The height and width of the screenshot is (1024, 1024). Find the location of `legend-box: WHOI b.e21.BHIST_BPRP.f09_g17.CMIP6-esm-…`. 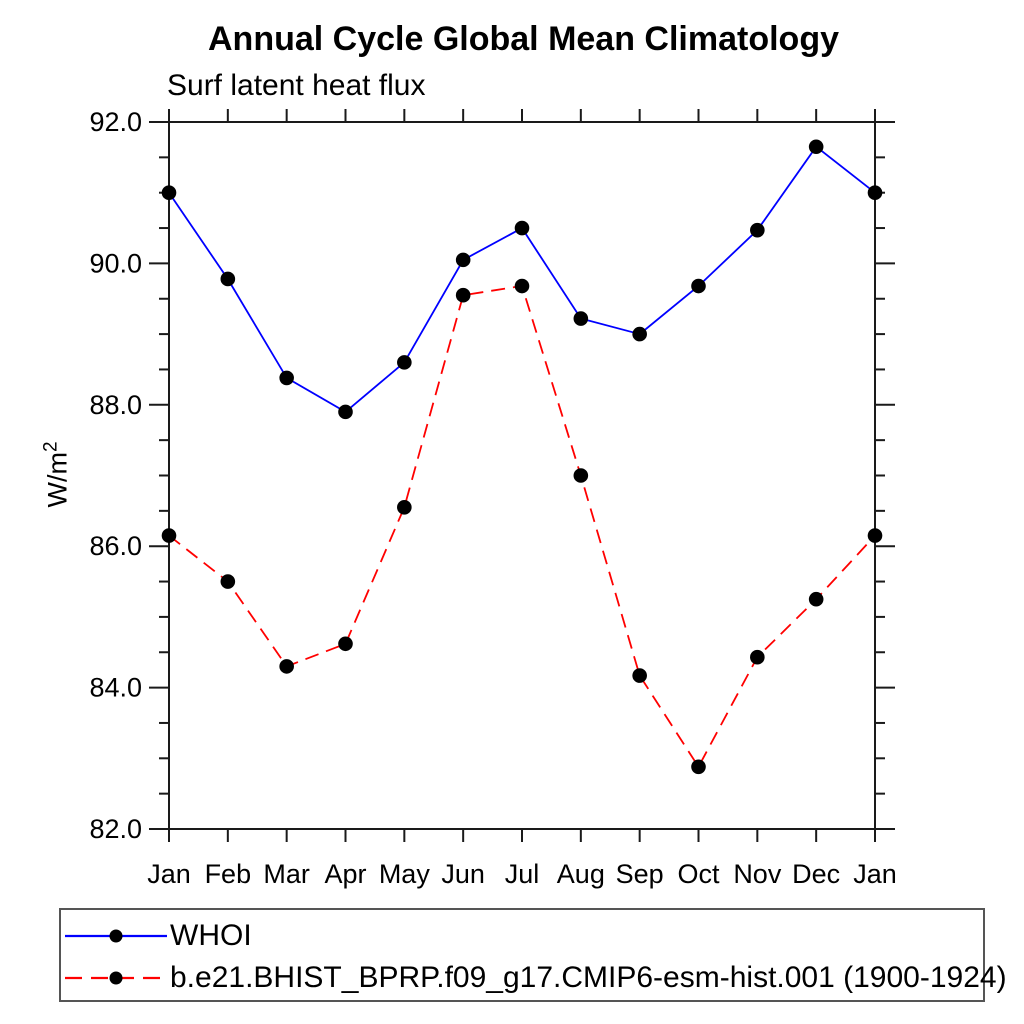

legend-box: WHOI b.e21.BHIST_BPRP.f09_g17.CMIP6-esm-… is located at coordinates (533, 955).